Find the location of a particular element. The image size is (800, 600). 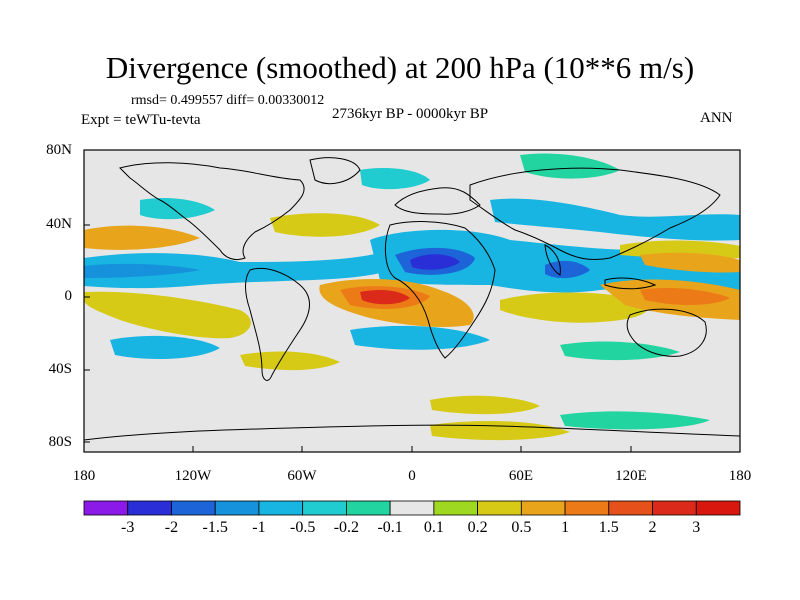

lon-tick-180e: 180 is located at coordinates (740, 476).